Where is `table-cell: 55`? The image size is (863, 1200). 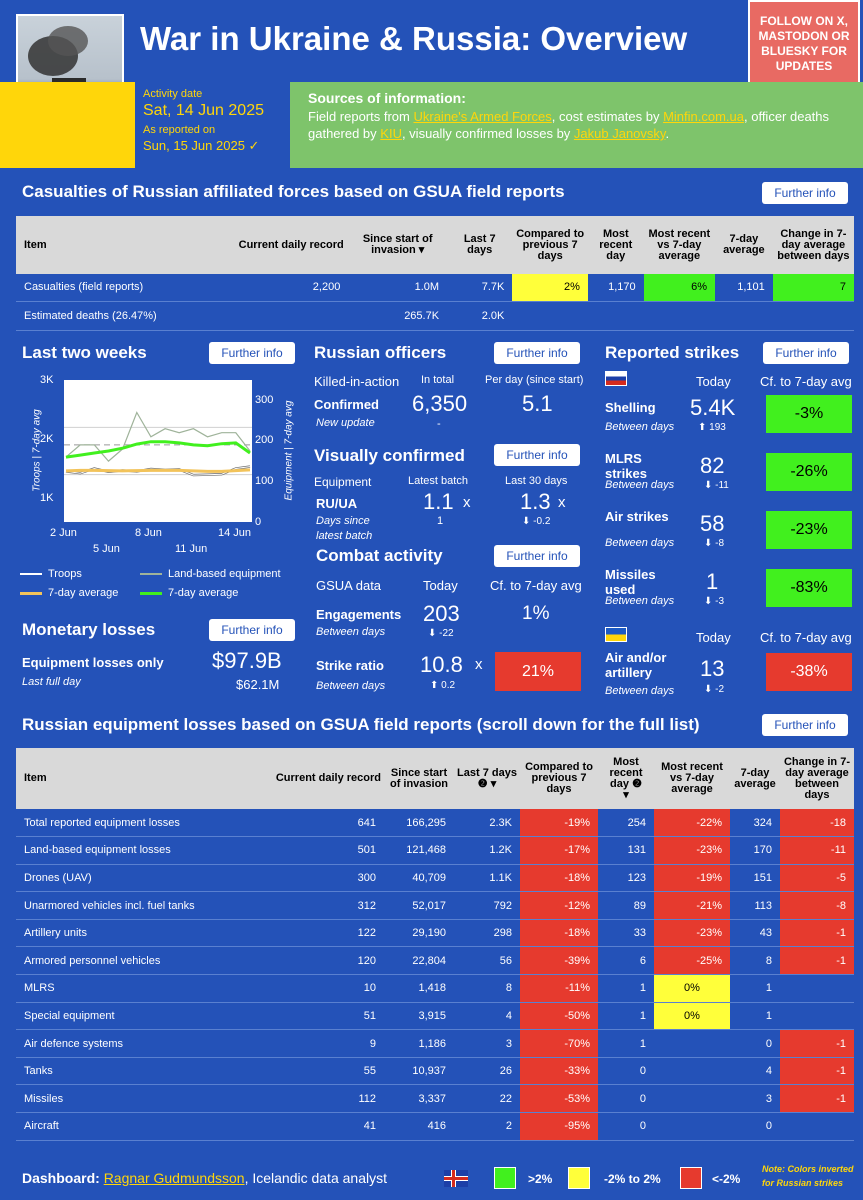
table-cell: 55 is located at coordinates (311, 1071).